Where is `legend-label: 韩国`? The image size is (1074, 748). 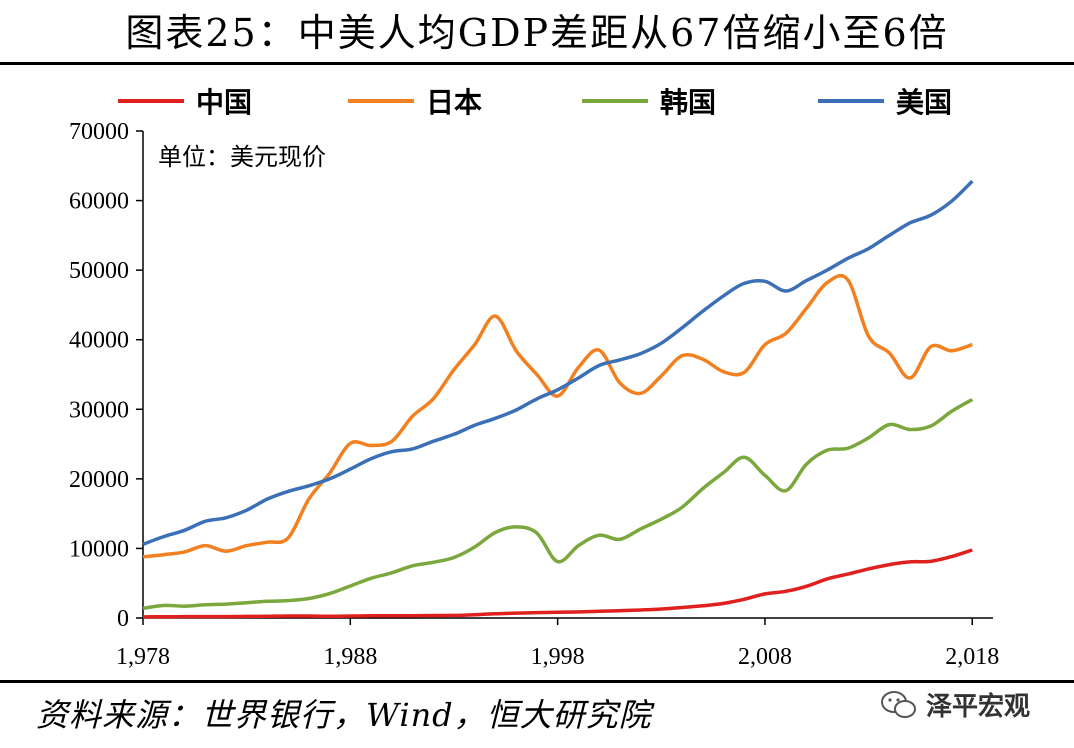 legend-label: 韩国 is located at coordinates (688, 102).